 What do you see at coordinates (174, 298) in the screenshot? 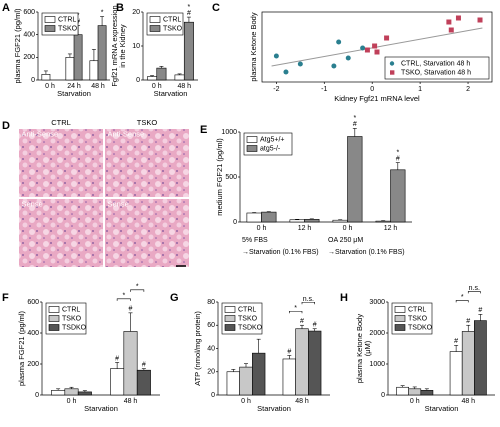
I see `panel-label: G` at bounding box center [174, 298].